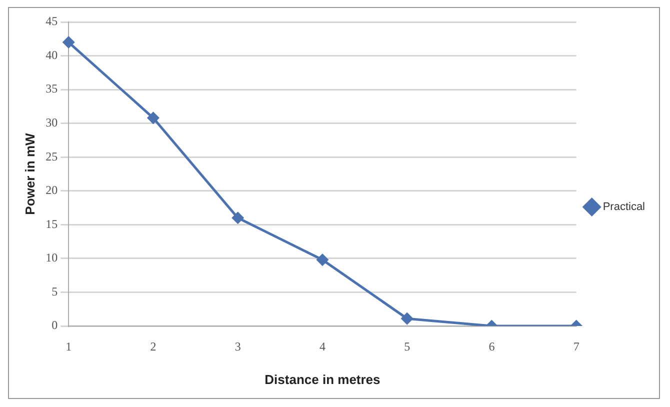 The width and height of the screenshot is (670, 407). Describe the element at coordinates (52, 257) in the screenshot. I see `y-tick-label: 10` at that location.